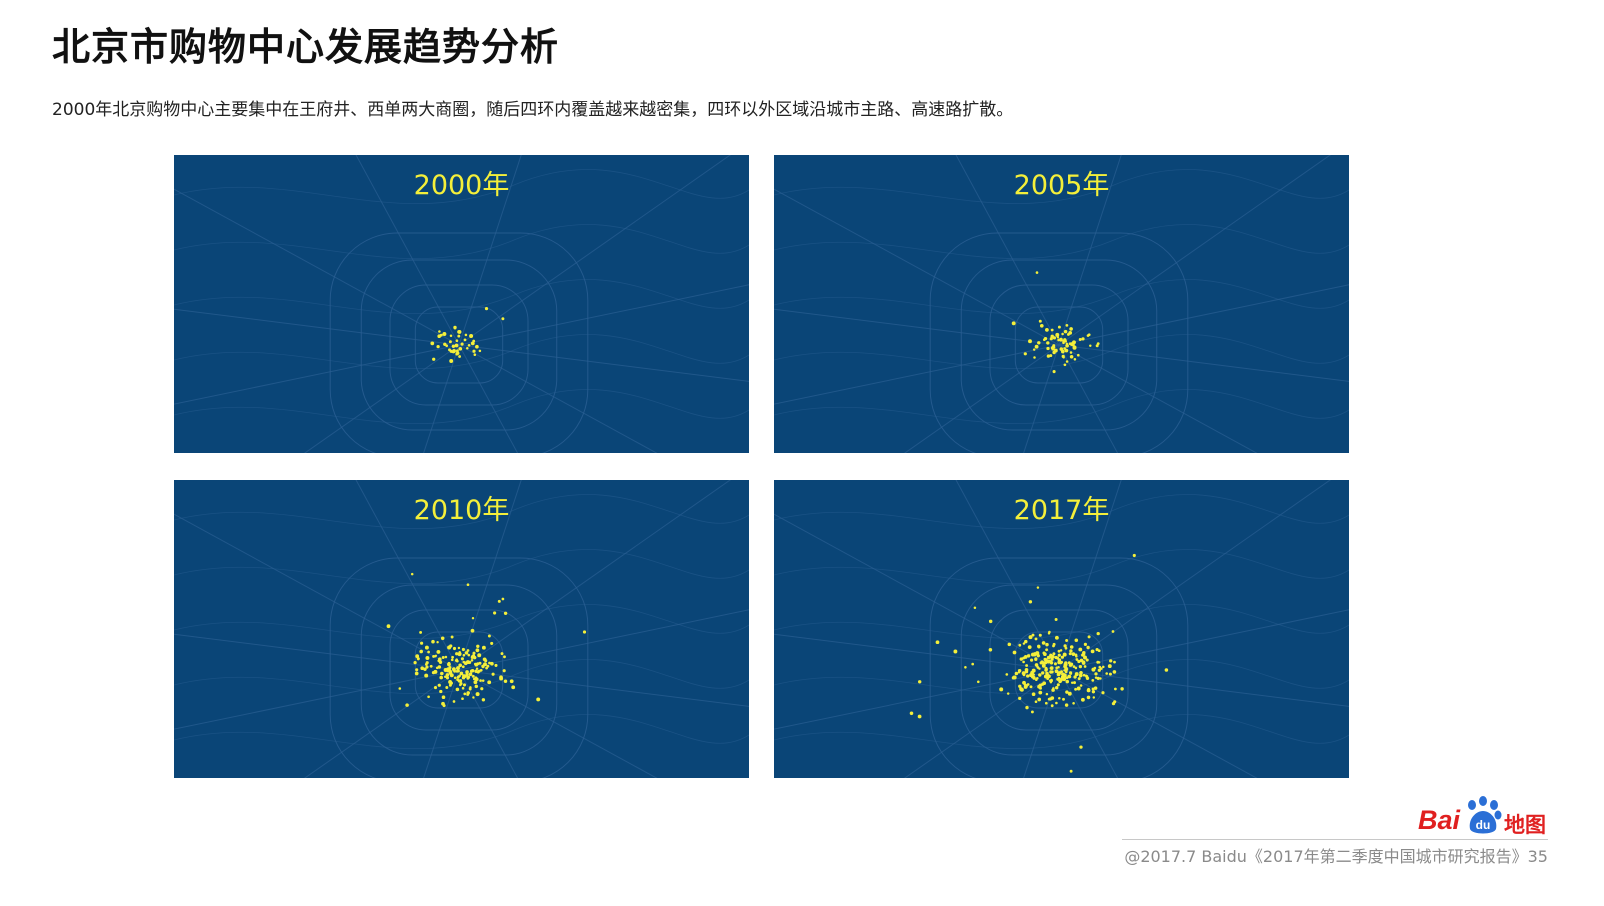 This screenshot has width=1604, height=906. Describe the element at coordinates (306, 47) in the screenshot. I see `page-title: 北京市购物中心发展趋势分析` at that location.